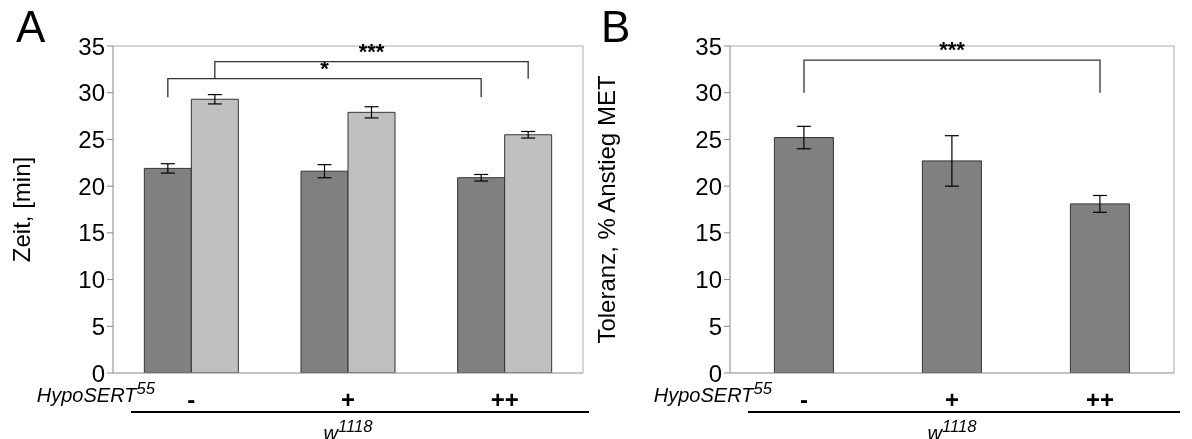  What do you see at coordinates (606, 209) in the screenshot?
I see `y-axis-title: Toleranz, % Anstieg MET` at bounding box center [606, 209].